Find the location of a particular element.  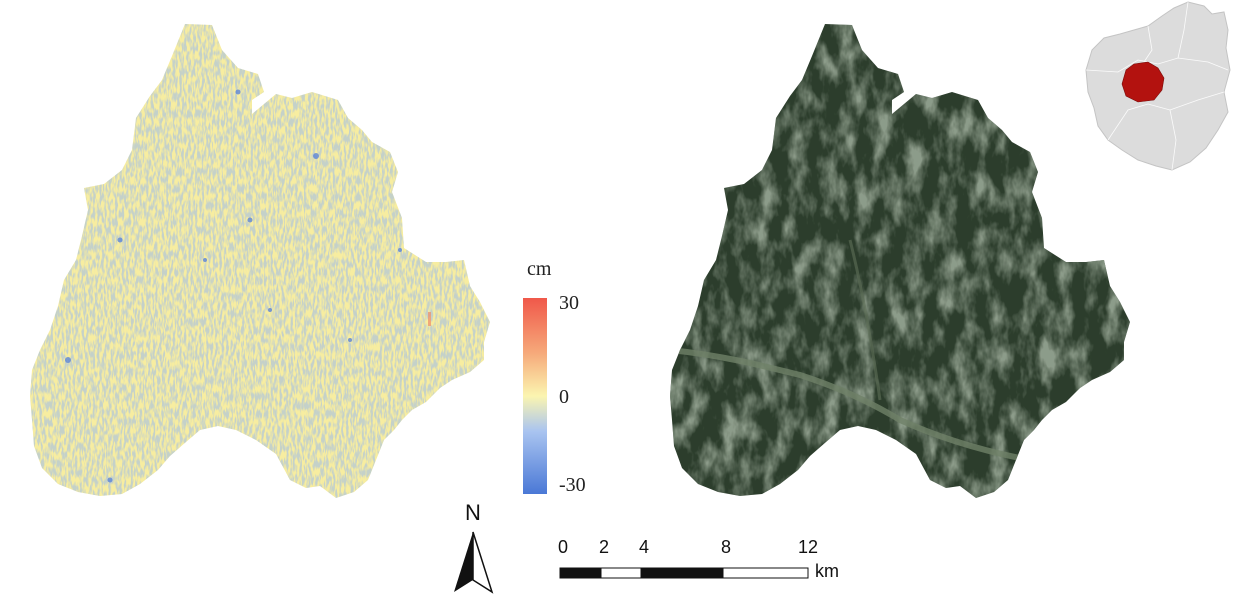

color-legend: cm 30 0 -30 is located at coordinates (555, 378).